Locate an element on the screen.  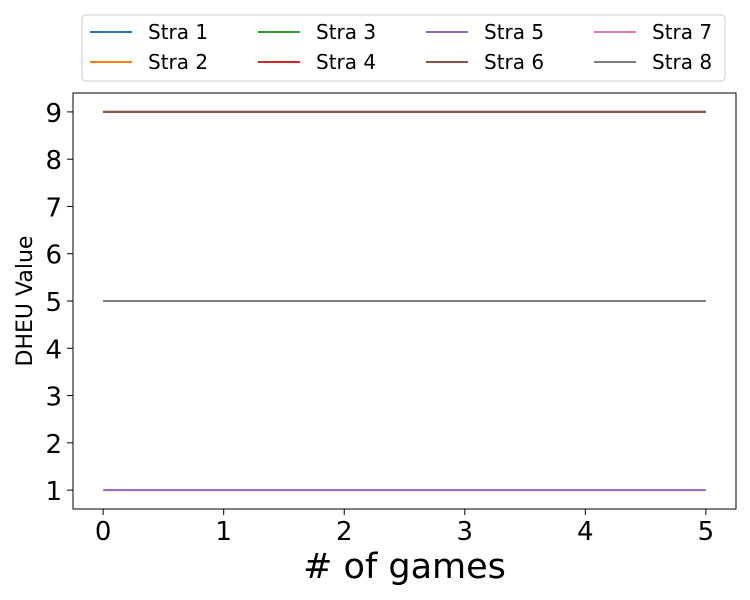
x-axis-label: # of games is located at coordinates (404, 567).